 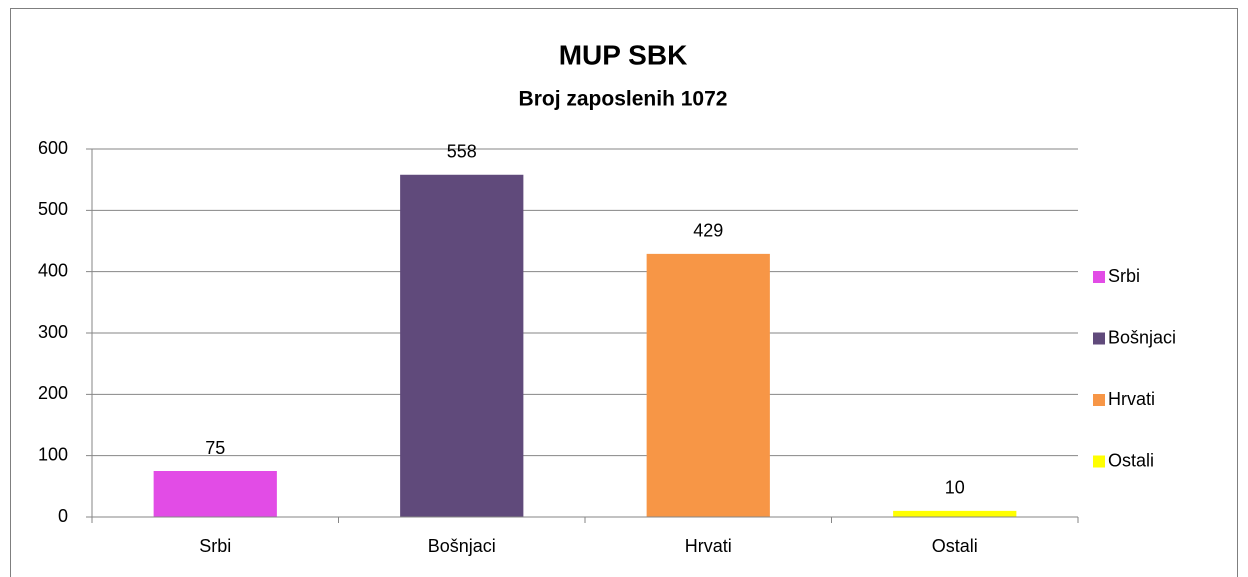 What do you see at coordinates (53, 209) in the screenshot?
I see `y-tick-label: 500` at bounding box center [53, 209].